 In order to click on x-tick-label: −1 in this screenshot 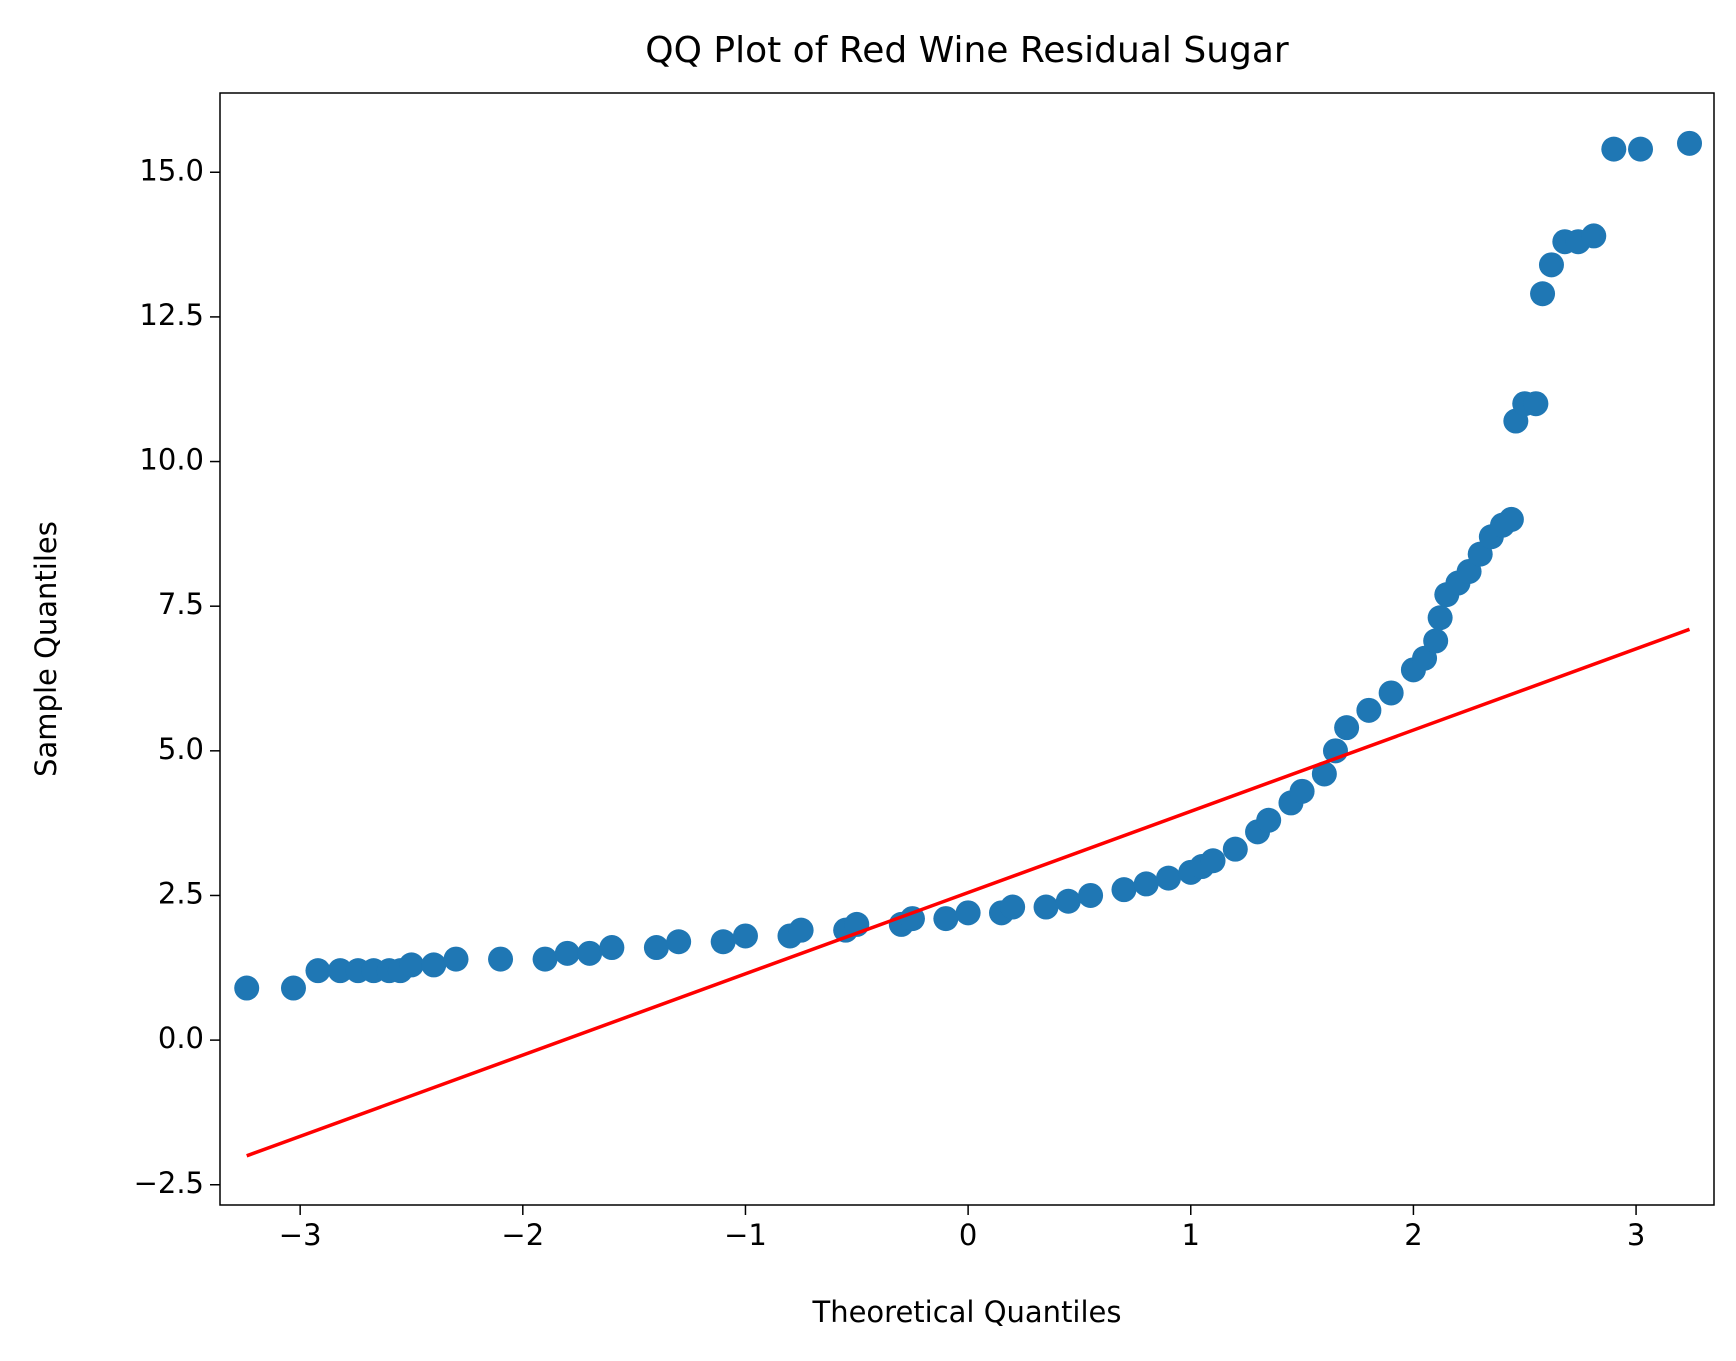, I will do `click(745, 1235)`.